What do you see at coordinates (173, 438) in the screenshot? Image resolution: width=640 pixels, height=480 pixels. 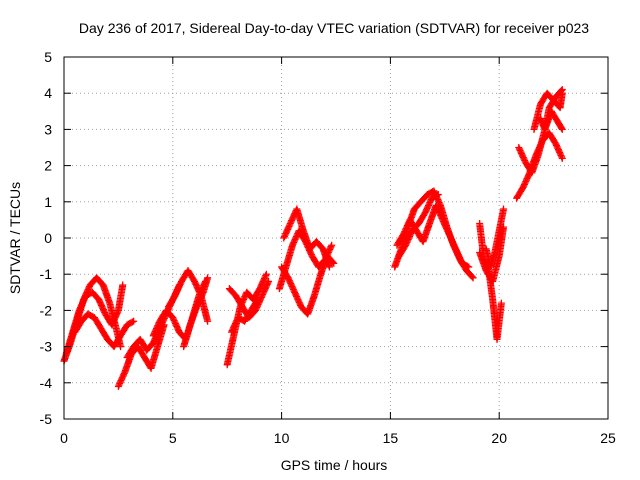 I see `x-tick-label: 5` at bounding box center [173, 438].